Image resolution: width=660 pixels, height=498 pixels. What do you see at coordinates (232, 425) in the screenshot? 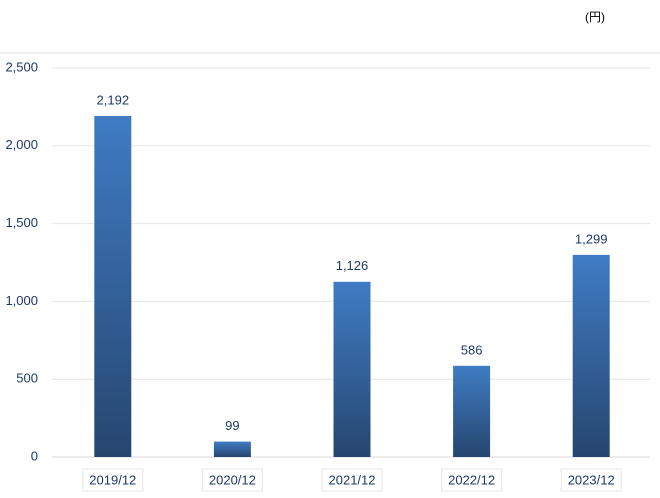
I see `data-label: 99` at bounding box center [232, 425].